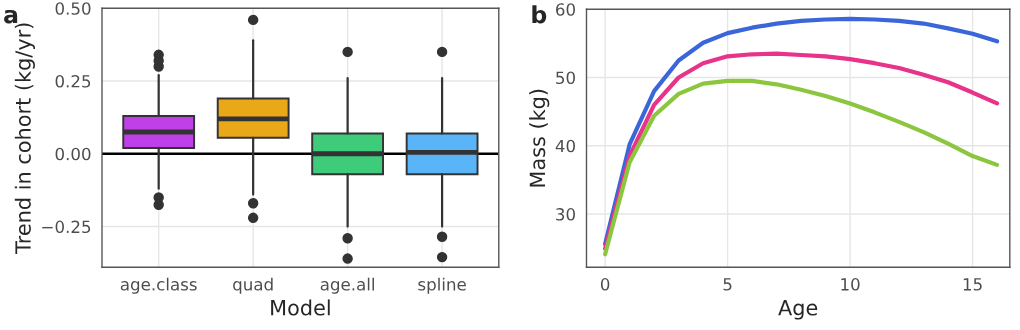  I want to click on x-tick-label: 5, so click(727, 284).